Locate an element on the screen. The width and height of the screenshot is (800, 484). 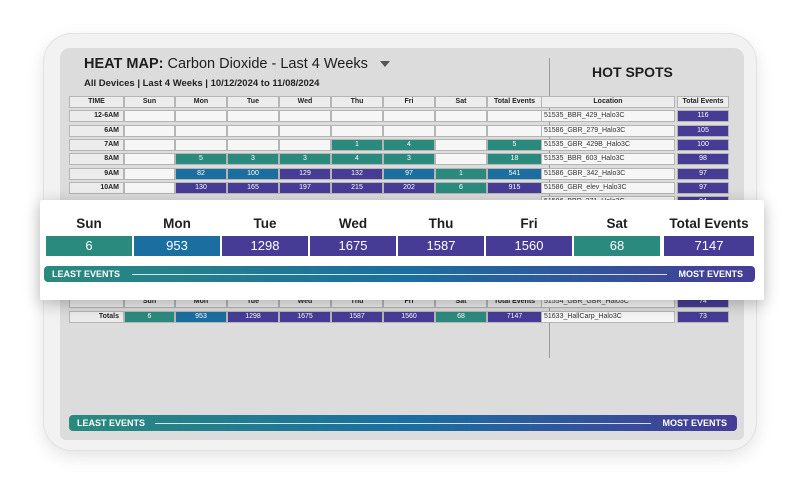
heat-cell: 6 is located at coordinates (461, 187).